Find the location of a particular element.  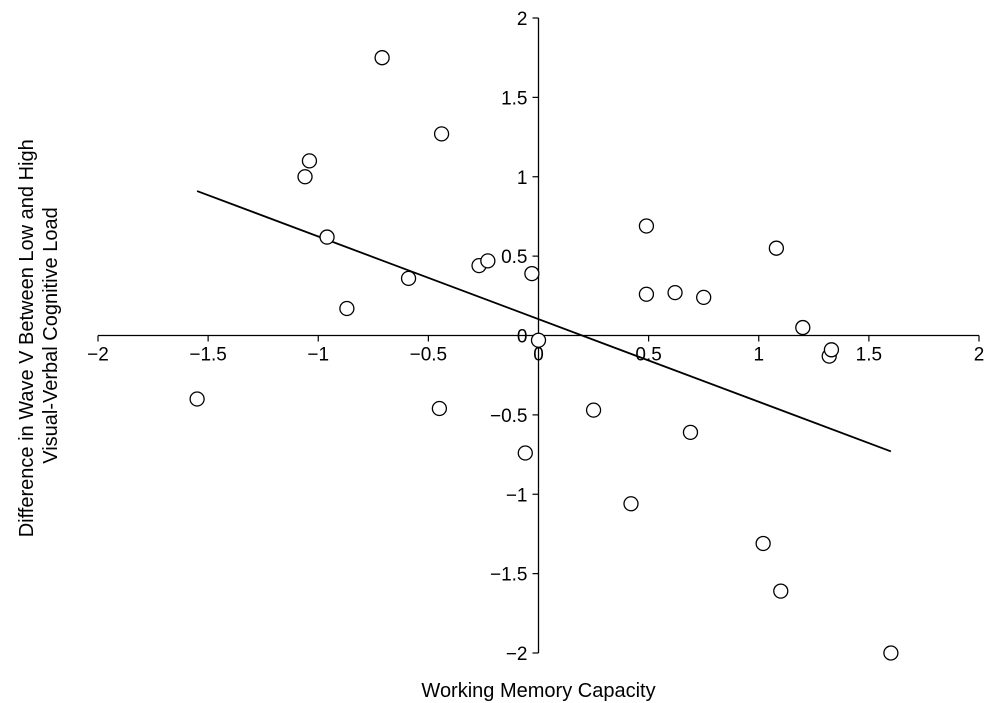

y-tick-label: 1.5 is located at coordinates (514, 98).